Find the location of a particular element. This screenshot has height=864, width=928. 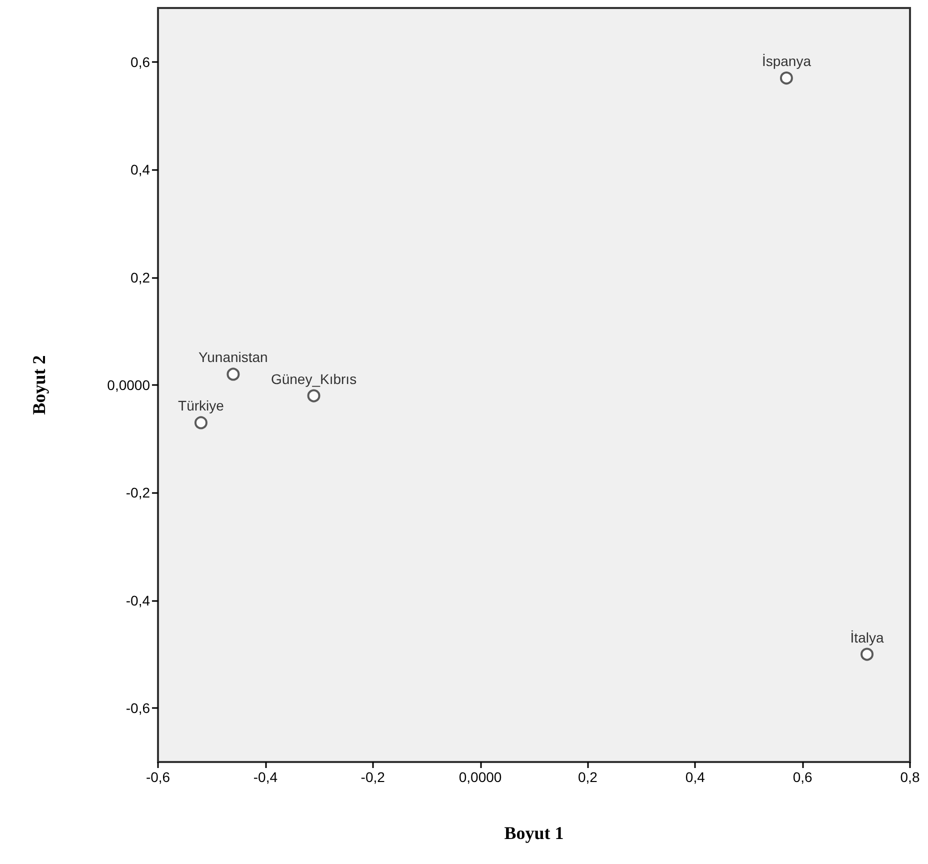

x-tick-label: 0,0000 is located at coordinates (480, 777).